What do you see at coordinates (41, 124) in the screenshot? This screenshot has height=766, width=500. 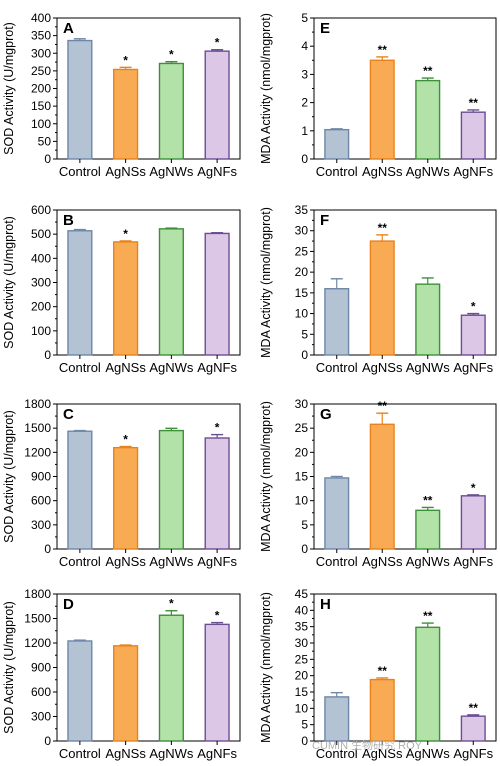 I see `y-tick-label: 100` at bounding box center [41, 124].